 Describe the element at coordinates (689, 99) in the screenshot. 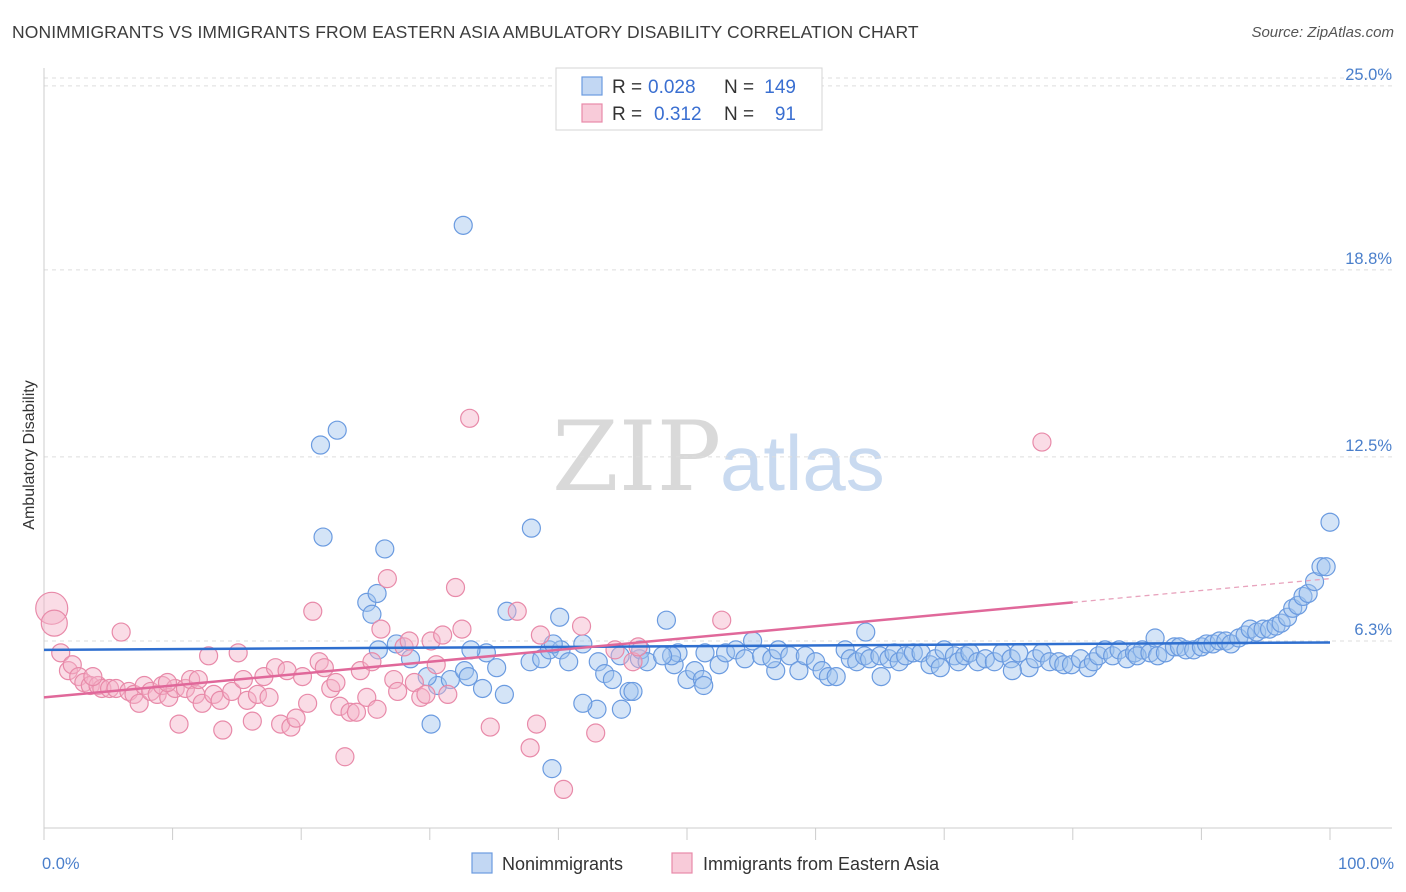

I see `correlation-legend: R = 0.028 N = 149 R = 0.312 N = 91` at that location.